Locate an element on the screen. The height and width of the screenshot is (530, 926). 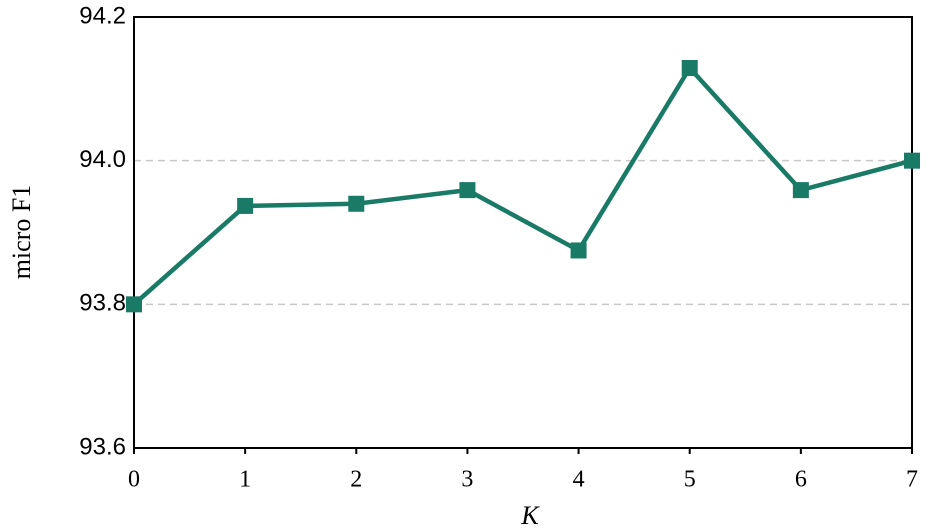
x-tick-label: 1 is located at coordinates (245, 480).